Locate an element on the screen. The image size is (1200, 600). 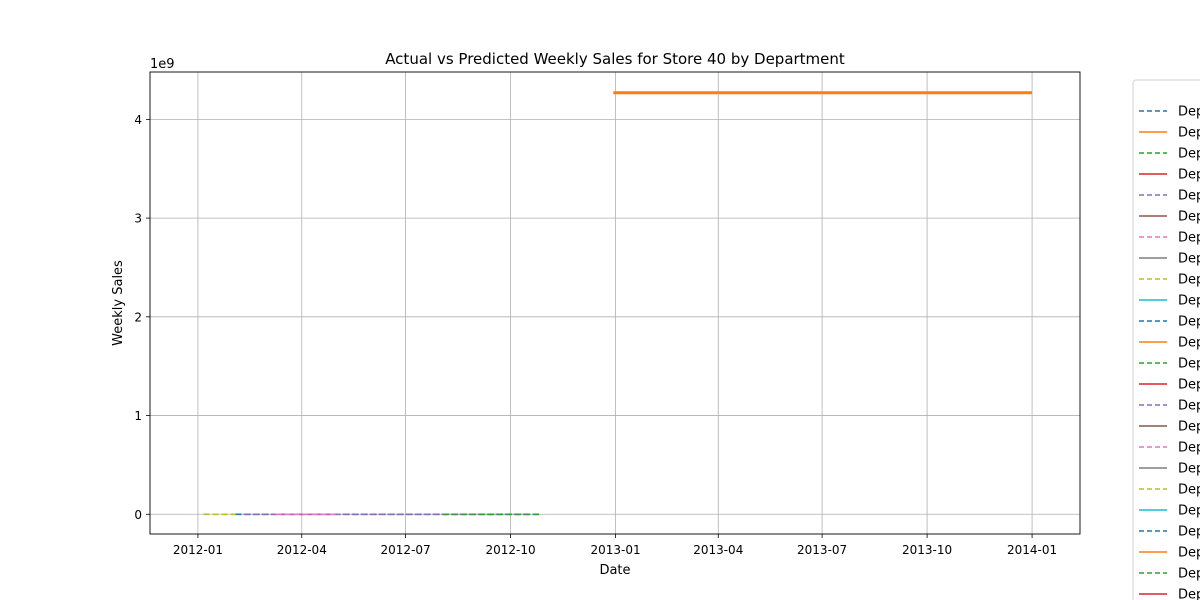
x-tick-label: 2012-07 is located at coordinates (406, 550).